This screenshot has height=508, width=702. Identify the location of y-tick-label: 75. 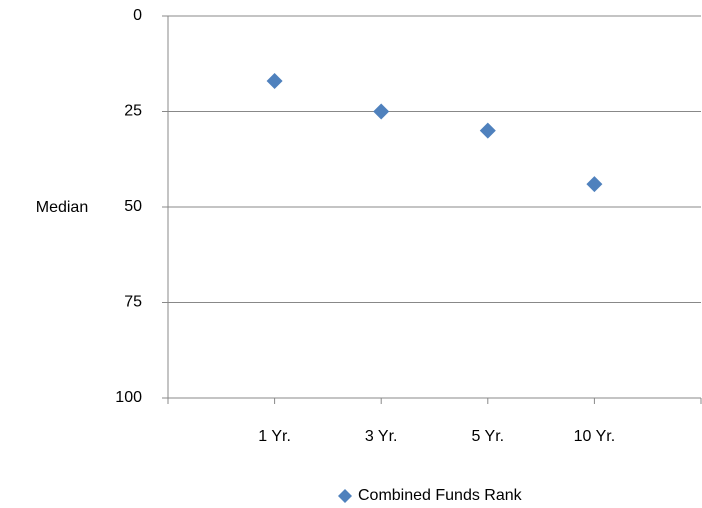
(133, 302).